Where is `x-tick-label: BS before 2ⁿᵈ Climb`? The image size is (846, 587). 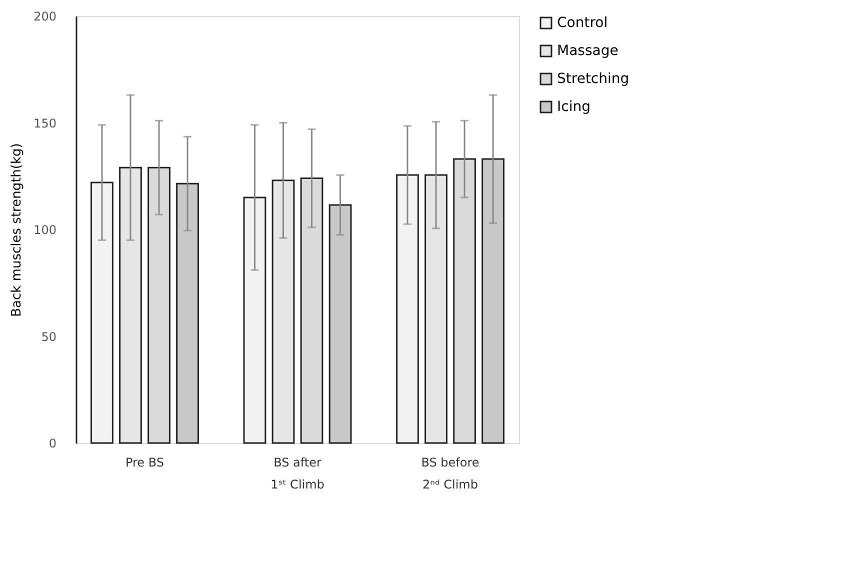
x-tick-label: BS before 2ⁿᵈ Climb is located at coordinates (450, 474).